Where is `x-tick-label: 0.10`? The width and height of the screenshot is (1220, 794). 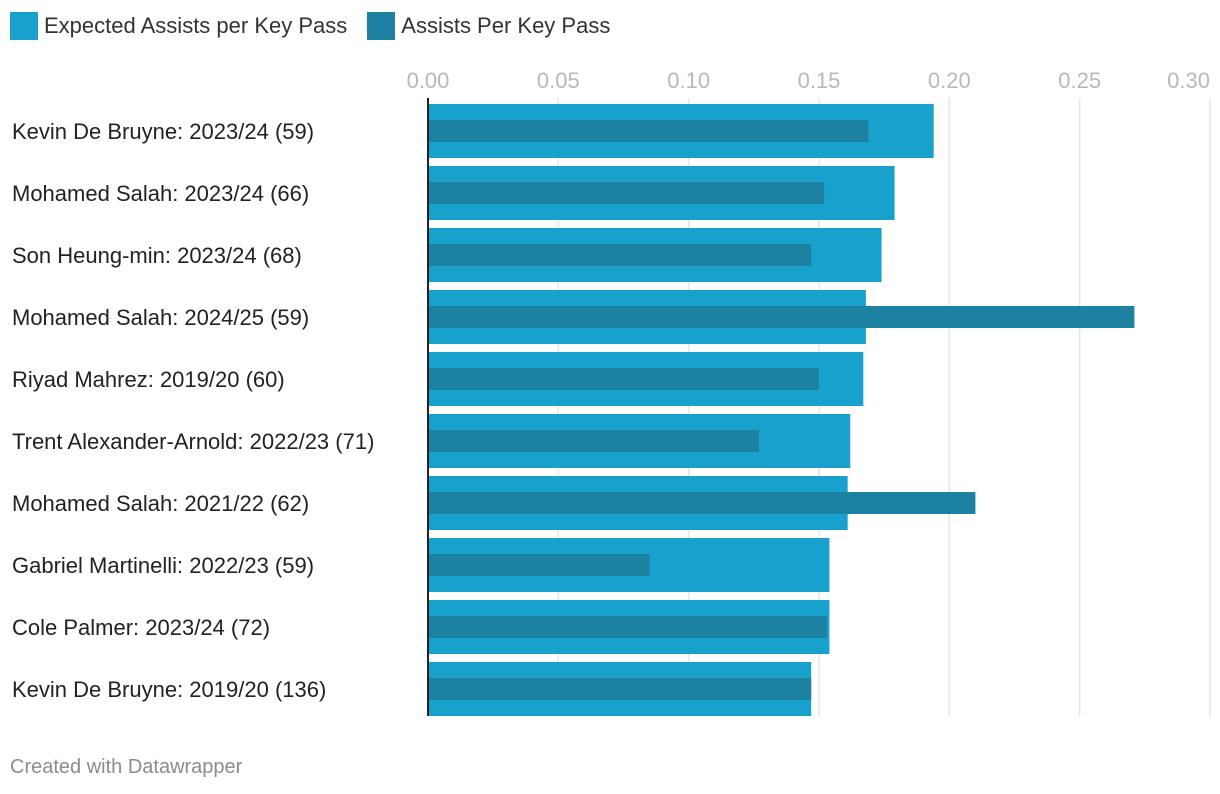
x-tick-label: 0.10 is located at coordinates (688, 80).